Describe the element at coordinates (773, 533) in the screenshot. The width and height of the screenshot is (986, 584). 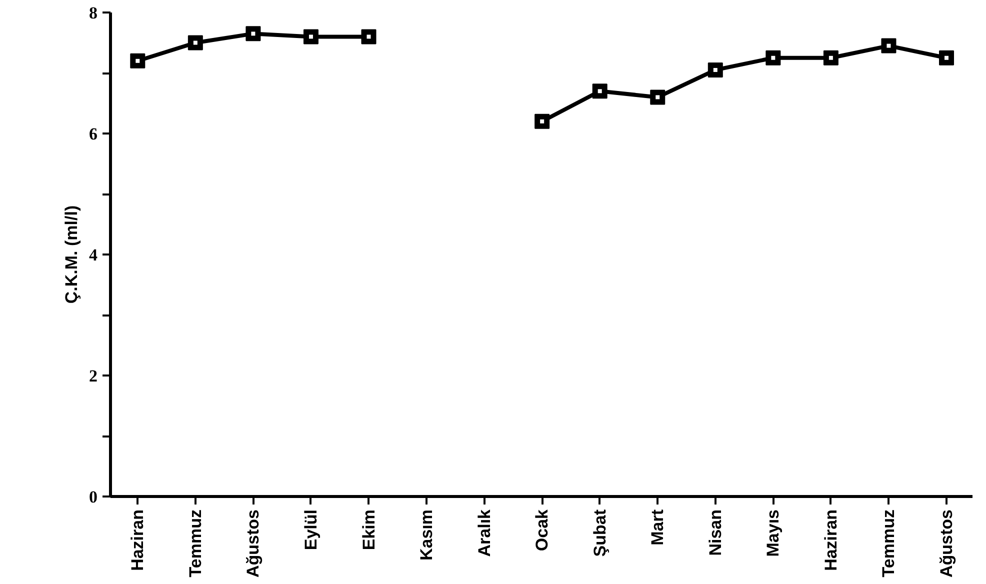
I see `x-tick-label: Mayıs` at that location.